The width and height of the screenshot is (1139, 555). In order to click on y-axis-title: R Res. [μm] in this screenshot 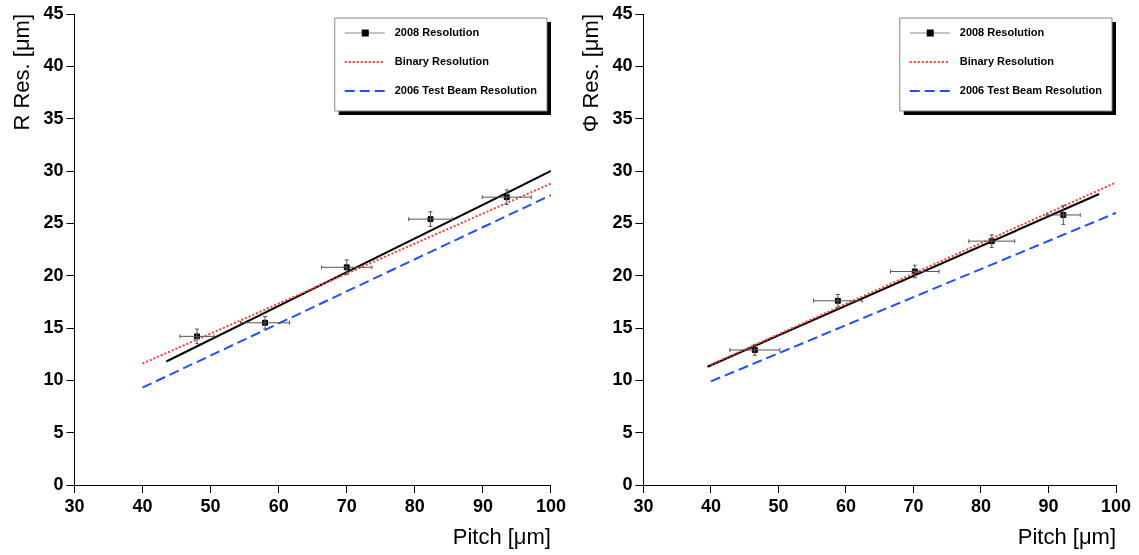, I will do `click(22, 72)`.